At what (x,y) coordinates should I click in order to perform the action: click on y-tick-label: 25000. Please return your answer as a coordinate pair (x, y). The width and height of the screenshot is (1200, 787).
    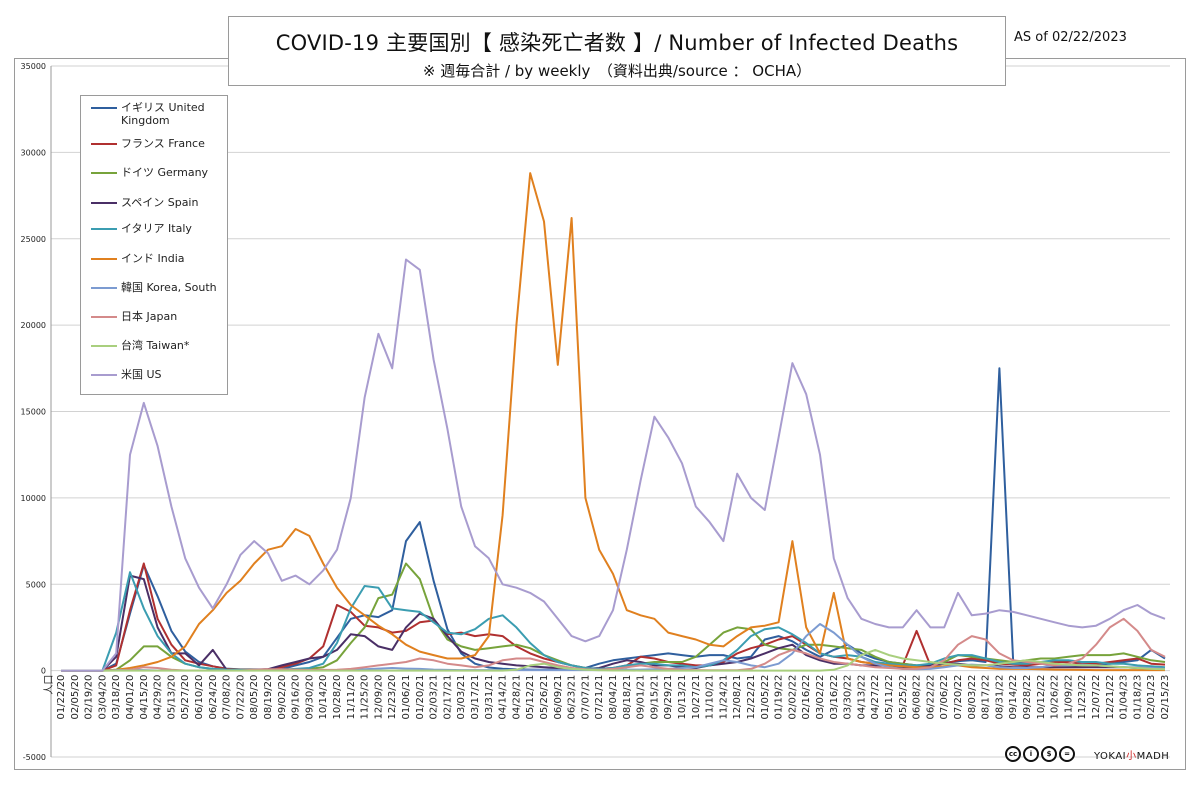
    Looking at the image, I should click on (33, 239).